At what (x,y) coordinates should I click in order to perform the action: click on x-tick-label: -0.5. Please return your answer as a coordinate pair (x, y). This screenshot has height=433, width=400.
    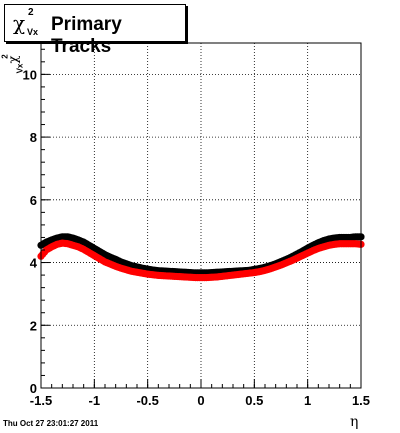
    Looking at the image, I should click on (147, 400).